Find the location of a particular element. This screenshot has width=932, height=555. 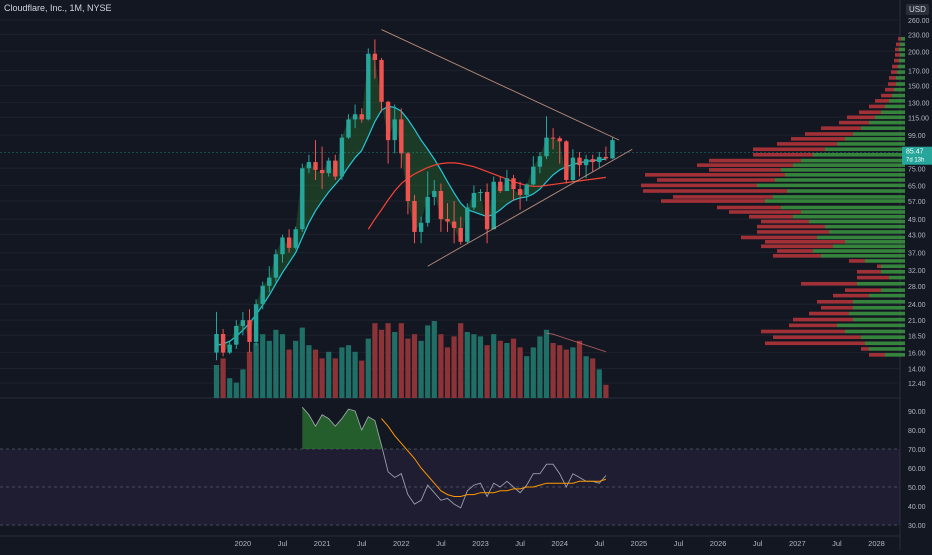

price-tick-label: 99.00 is located at coordinates (917, 136).